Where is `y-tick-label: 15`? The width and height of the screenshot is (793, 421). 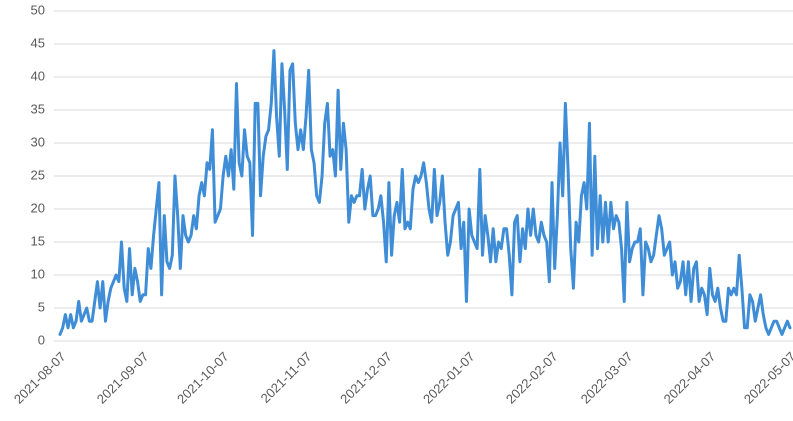 y-tick-label: 15 is located at coordinates (38, 240).